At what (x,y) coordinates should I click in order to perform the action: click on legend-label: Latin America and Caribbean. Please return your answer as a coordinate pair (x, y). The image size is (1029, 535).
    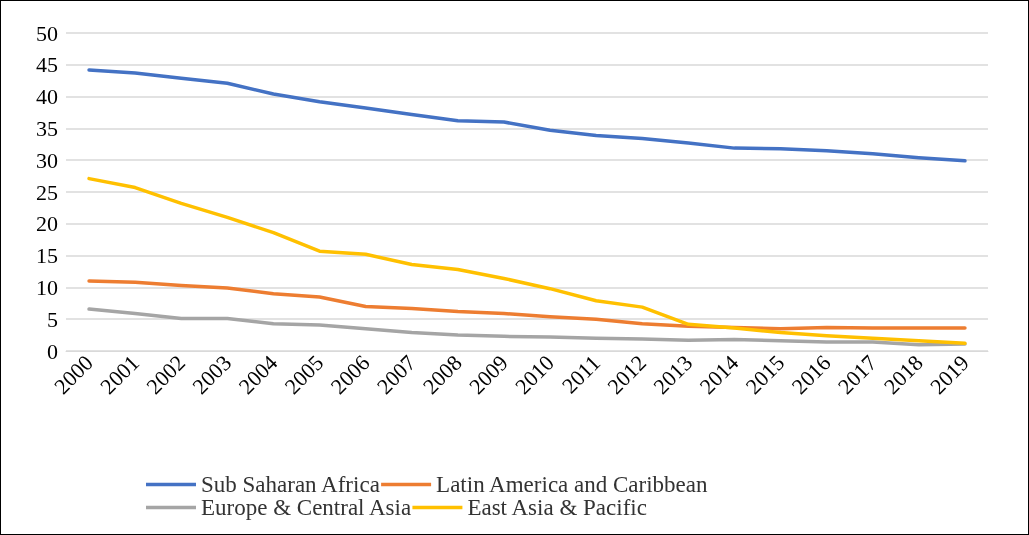
    Looking at the image, I should click on (572, 484).